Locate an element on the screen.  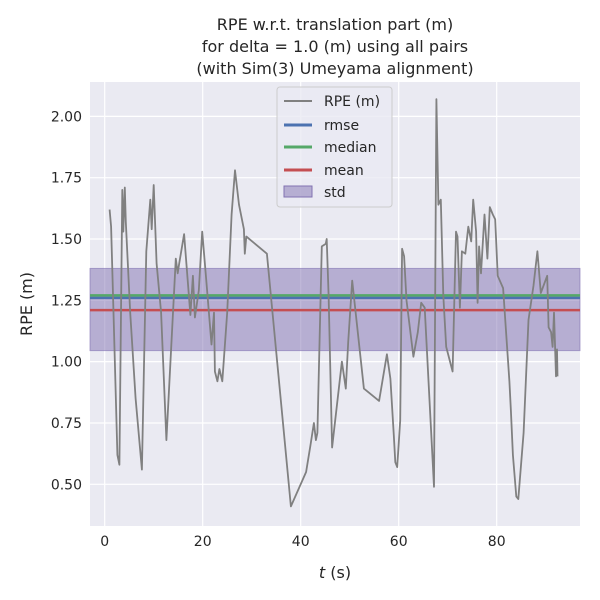
chart-title-line-3: (with Sim(3) Umeyama alignment) is located at coordinates (334, 68).